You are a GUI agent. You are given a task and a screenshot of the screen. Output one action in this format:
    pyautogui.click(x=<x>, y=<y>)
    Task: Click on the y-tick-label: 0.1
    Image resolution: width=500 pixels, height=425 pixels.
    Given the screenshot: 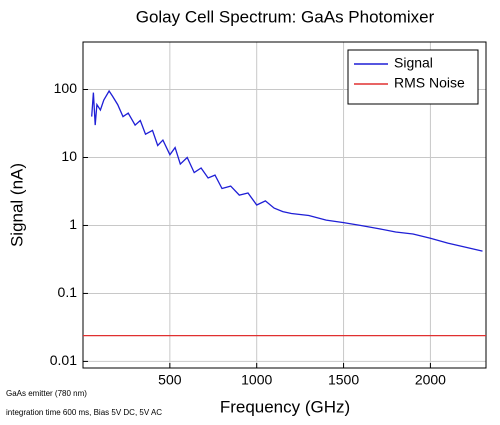 What is the action you would take?
    pyautogui.click(x=68, y=292)
    